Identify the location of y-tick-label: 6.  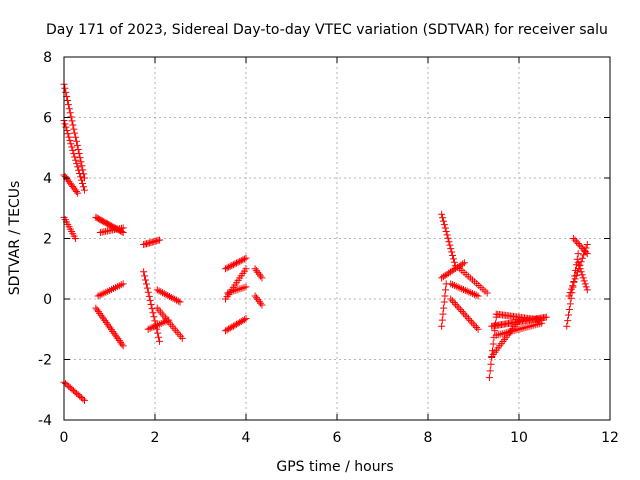
(47, 119).